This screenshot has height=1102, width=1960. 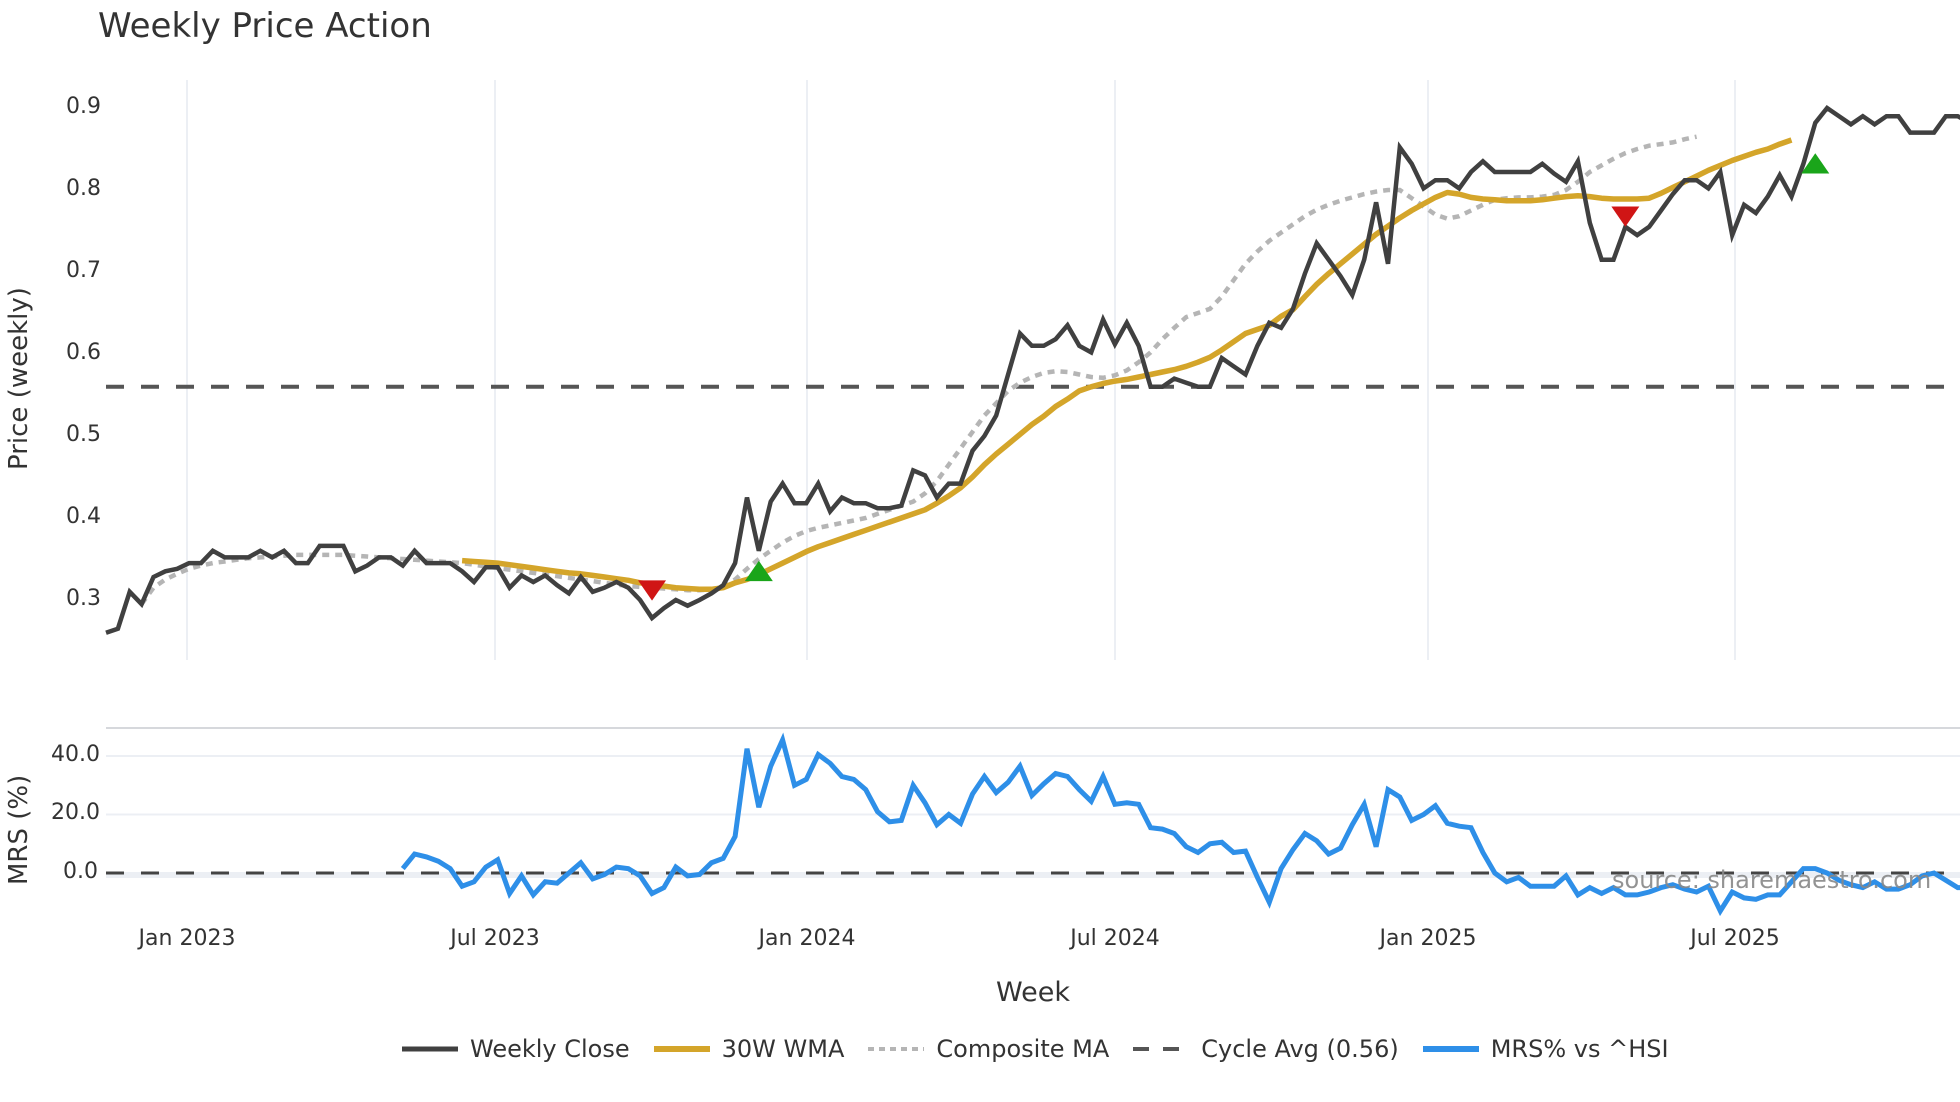 I want to click on price-tick: 0.8, so click(x=83, y=188).